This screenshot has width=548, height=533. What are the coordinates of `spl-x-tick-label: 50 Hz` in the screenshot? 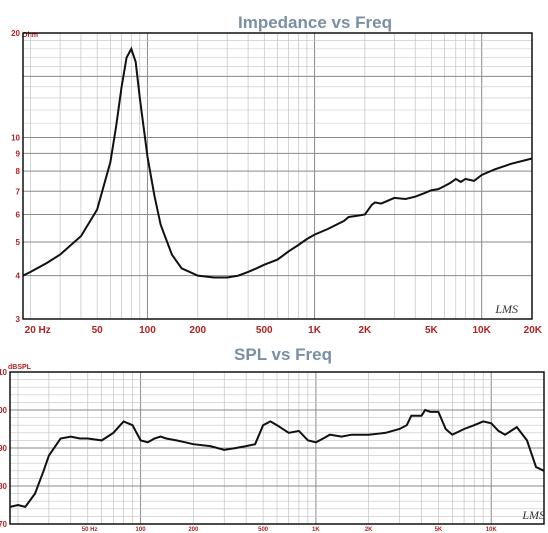 It's located at (90, 530).